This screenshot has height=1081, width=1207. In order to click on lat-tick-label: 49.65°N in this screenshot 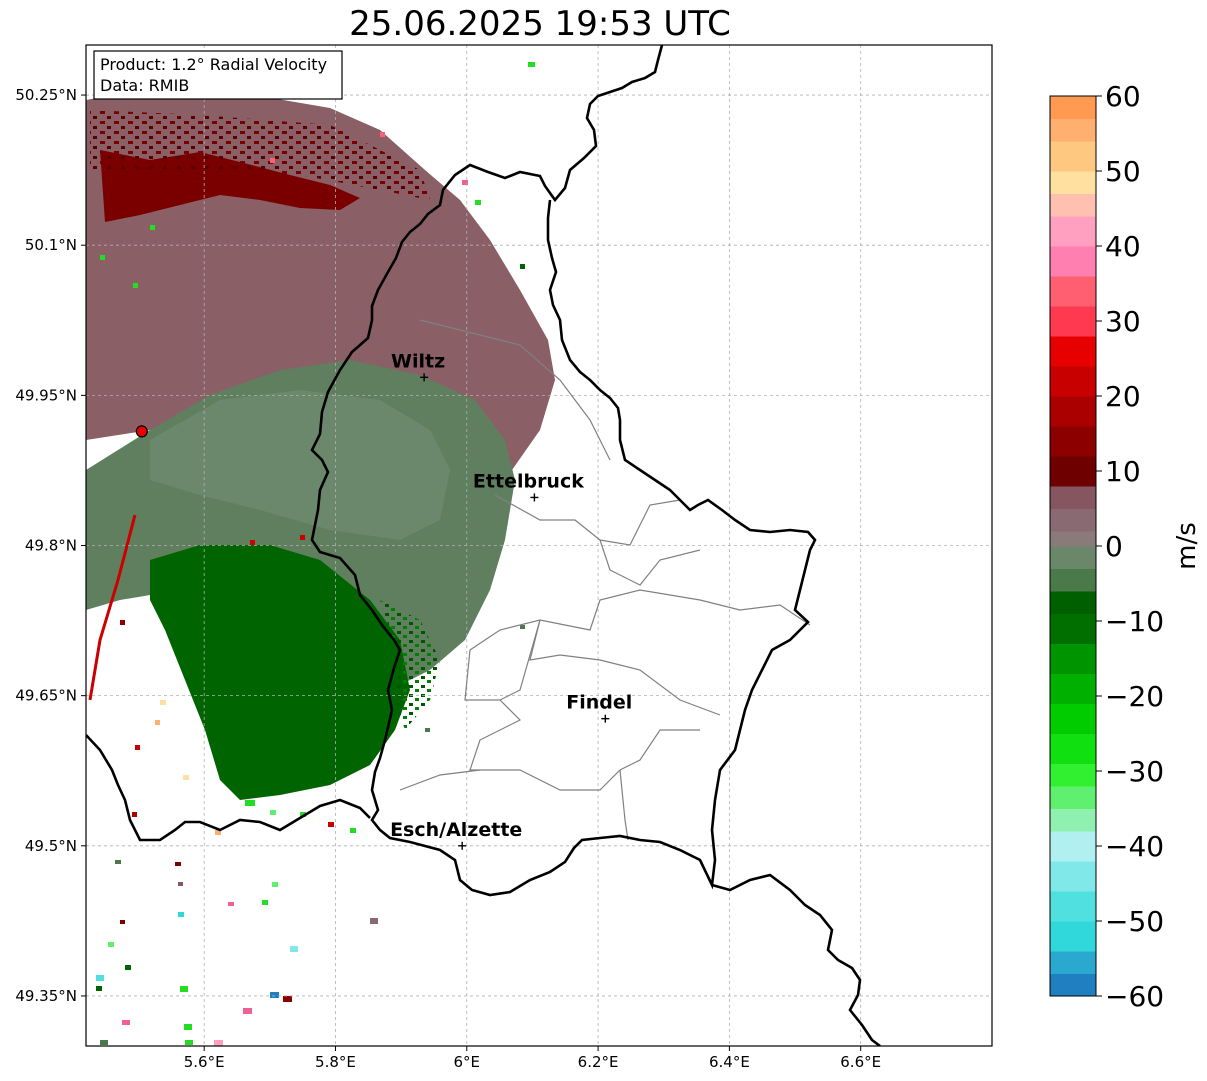, I will do `click(46, 696)`.